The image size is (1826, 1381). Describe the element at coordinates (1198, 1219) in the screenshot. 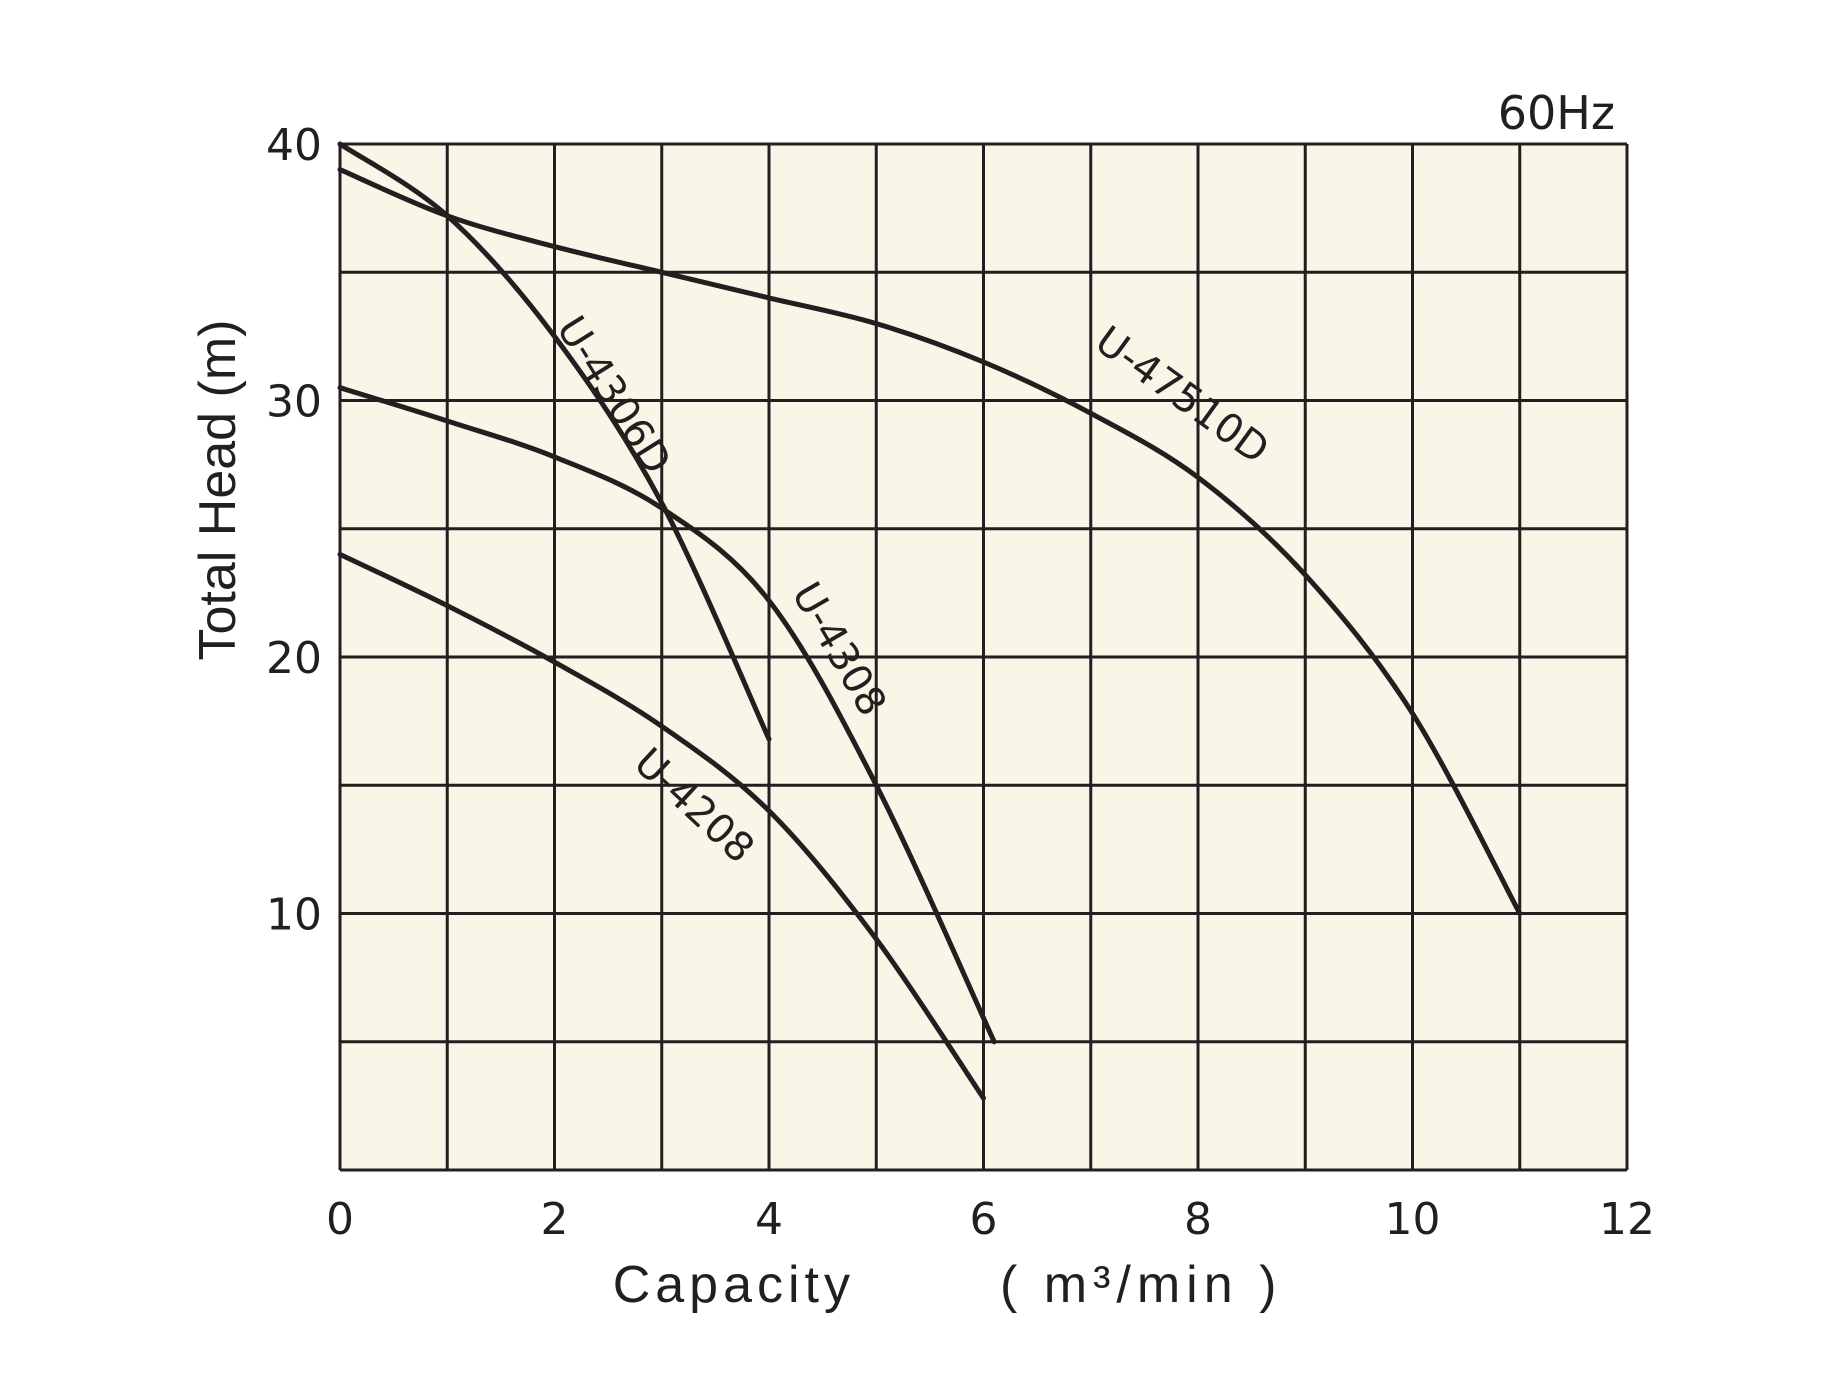

I see `x-tick-label: 8` at that location.